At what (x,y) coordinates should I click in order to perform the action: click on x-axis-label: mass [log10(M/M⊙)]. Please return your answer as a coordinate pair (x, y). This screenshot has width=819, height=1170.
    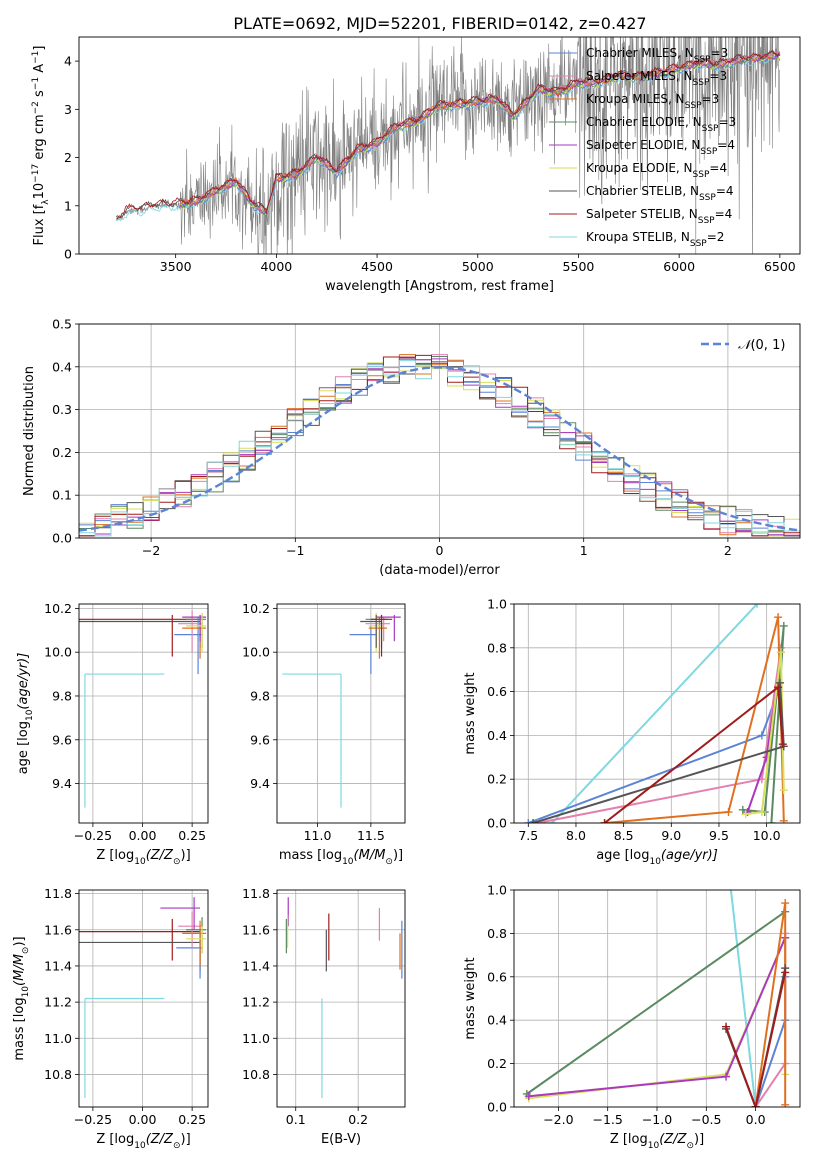
    Looking at the image, I should click on (341, 857).